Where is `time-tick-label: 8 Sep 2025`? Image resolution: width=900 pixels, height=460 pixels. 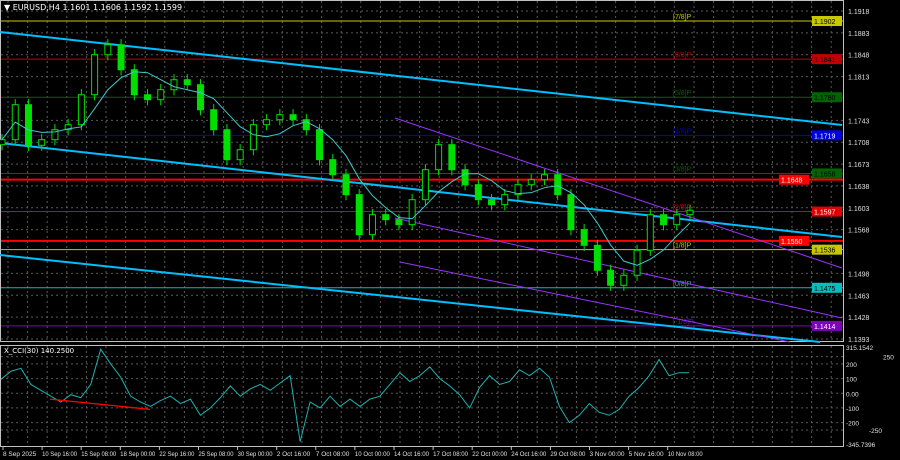
time-tick-label: 8 Sep 2025 is located at coordinates (20, 454).